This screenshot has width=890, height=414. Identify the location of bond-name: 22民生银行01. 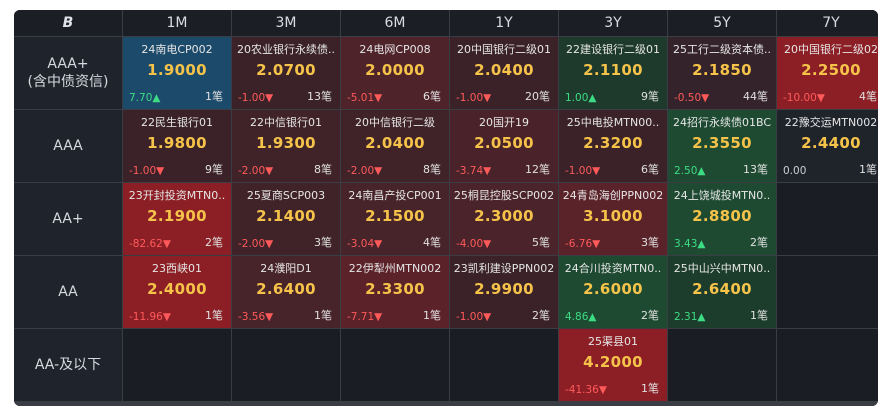
(177, 122).